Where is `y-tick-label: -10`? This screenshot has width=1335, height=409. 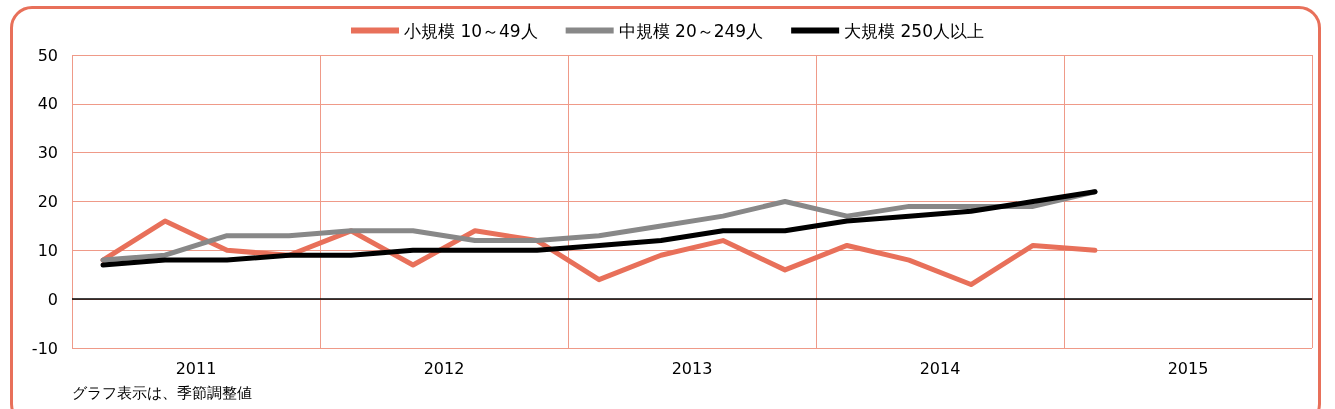
y-tick-label: -10 is located at coordinates (44, 348).